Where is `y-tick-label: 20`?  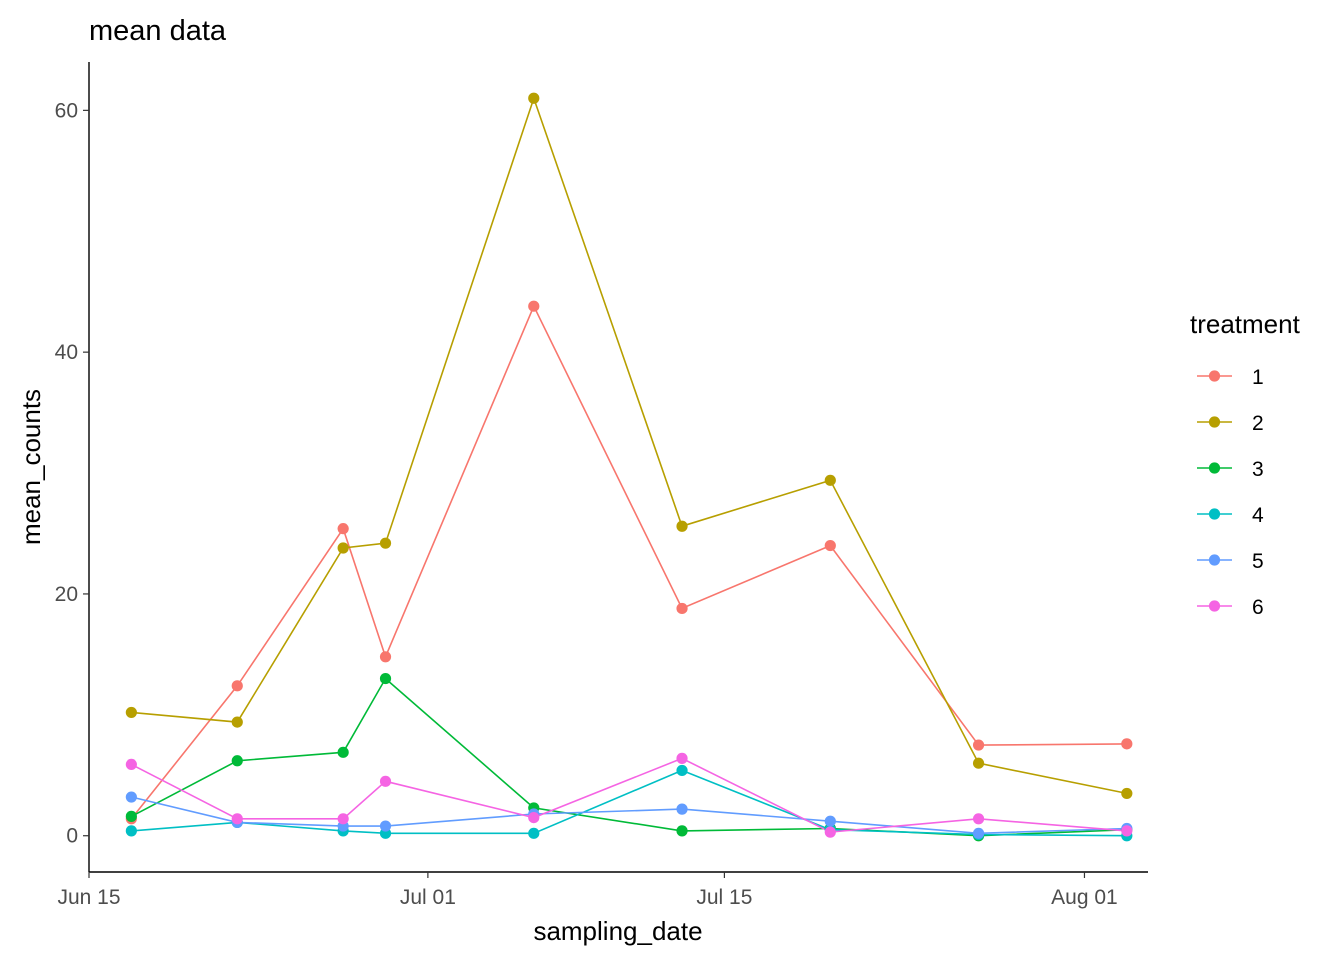 y-tick-label: 20 is located at coordinates (66, 594).